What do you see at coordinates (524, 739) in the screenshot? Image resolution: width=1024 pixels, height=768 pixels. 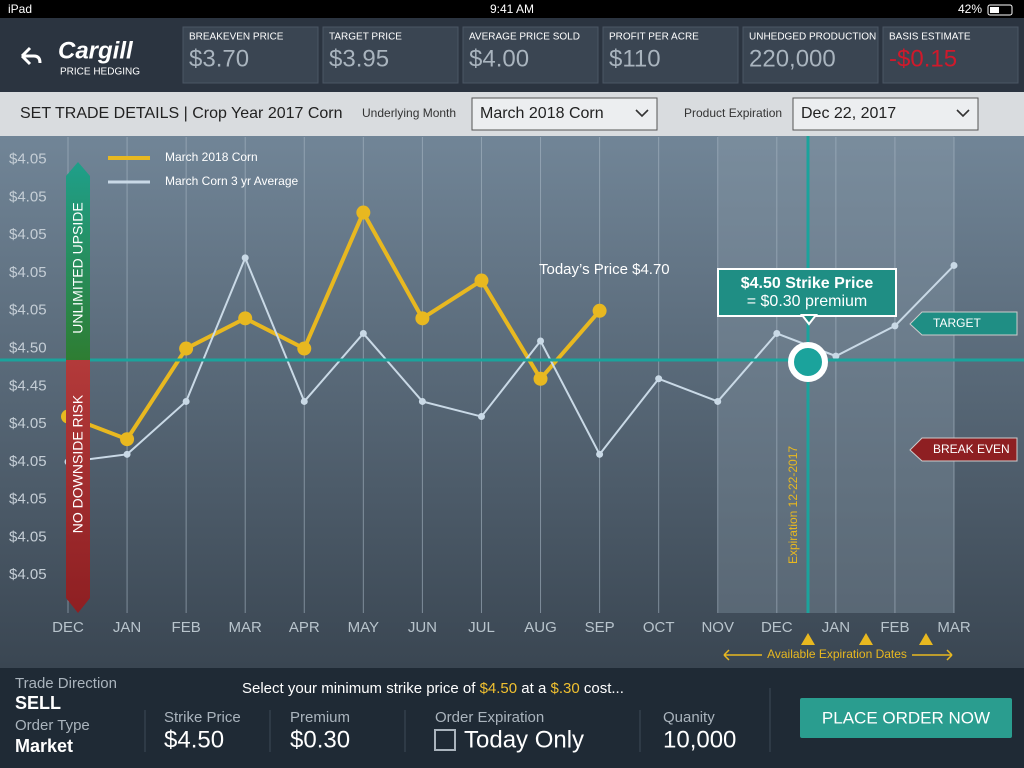 I see `value: Today Only` at bounding box center [524, 739].